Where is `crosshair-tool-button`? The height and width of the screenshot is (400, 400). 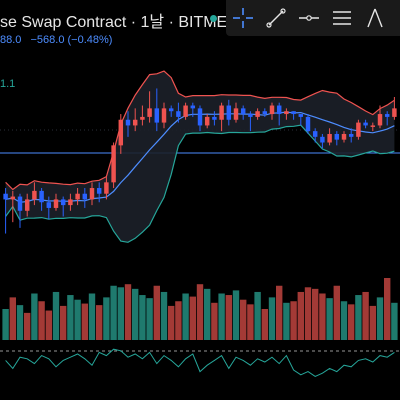 crosshair-tool-button is located at coordinates (242, 18).